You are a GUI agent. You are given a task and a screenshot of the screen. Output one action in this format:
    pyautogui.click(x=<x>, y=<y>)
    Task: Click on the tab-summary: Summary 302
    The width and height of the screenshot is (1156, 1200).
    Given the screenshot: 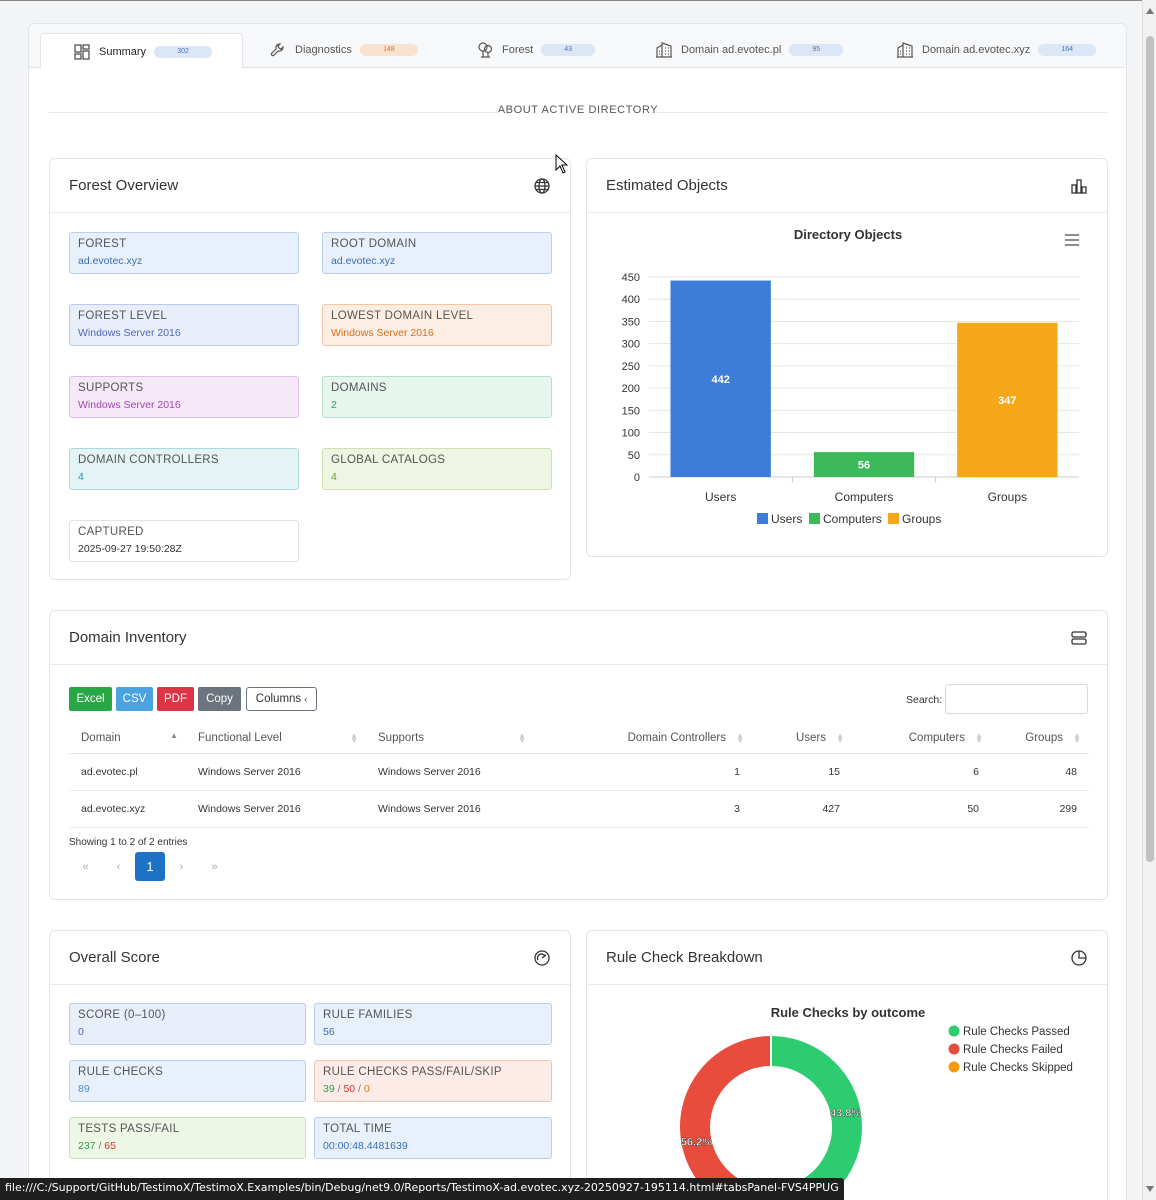 What is the action you would take?
    pyautogui.click(x=142, y=51)
    